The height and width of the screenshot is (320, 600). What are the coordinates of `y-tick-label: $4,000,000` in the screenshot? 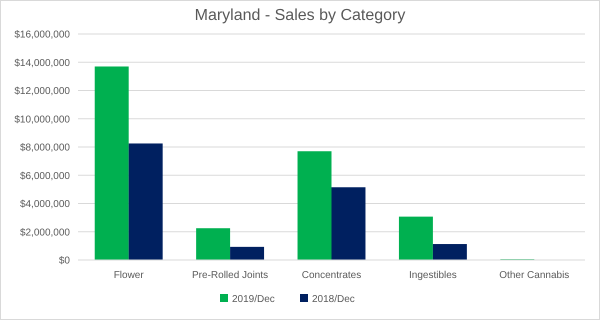 It's located at (45, 204).